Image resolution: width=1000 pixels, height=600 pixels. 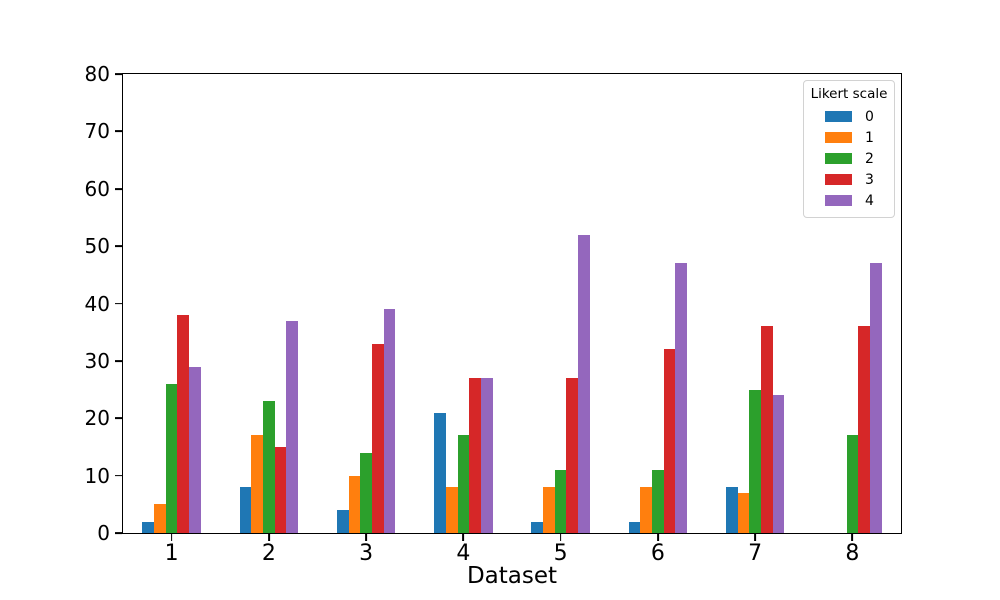 I want to click on y-tick-label-10: 10, so click(x=97, y=475).